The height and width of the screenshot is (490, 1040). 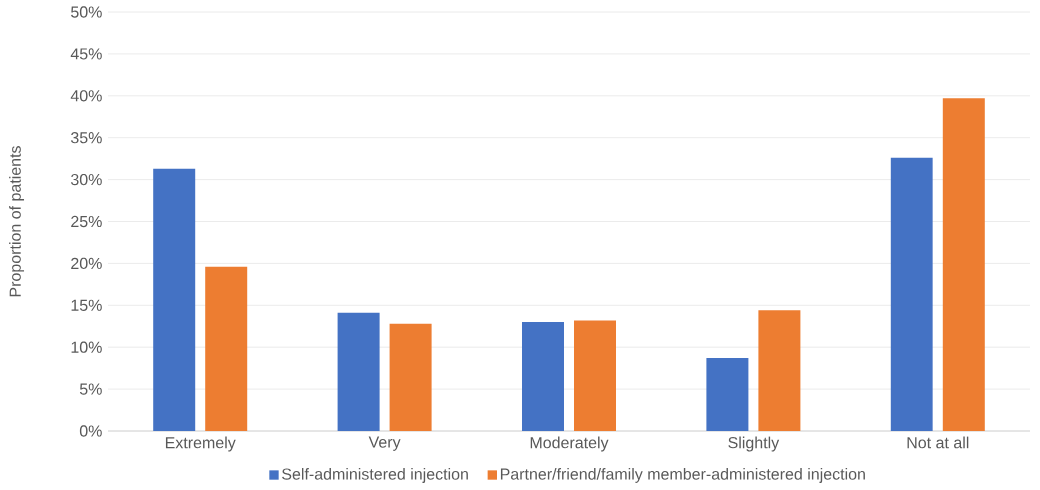 I want to click on y-tick-label: 0%, so click(x=90, y=431).